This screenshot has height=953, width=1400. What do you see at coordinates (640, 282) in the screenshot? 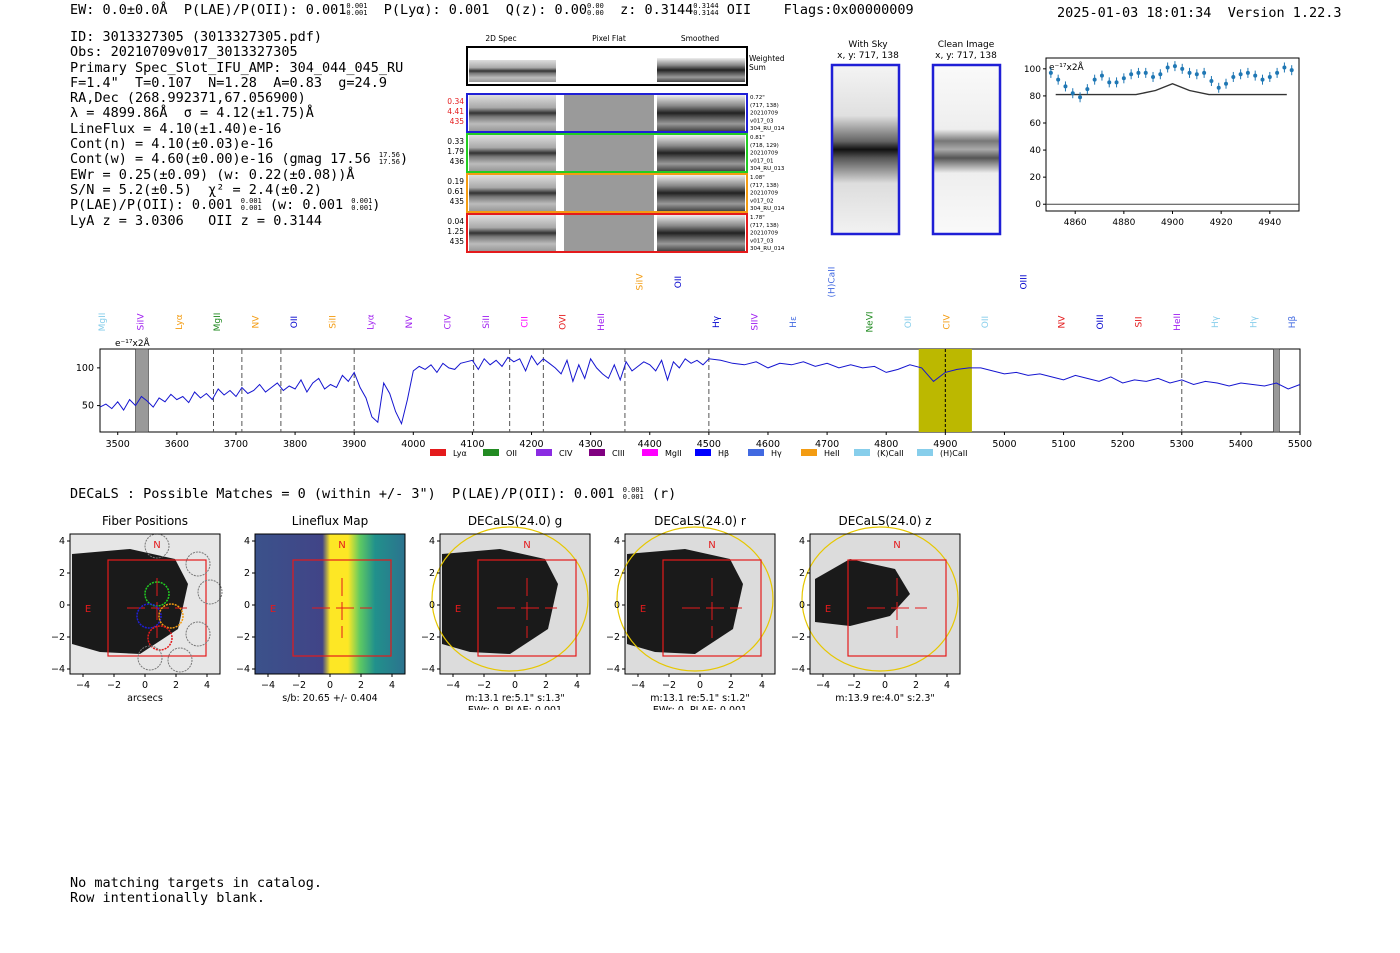
I see `line-label: SiIV` at bounding box center [640, 282].